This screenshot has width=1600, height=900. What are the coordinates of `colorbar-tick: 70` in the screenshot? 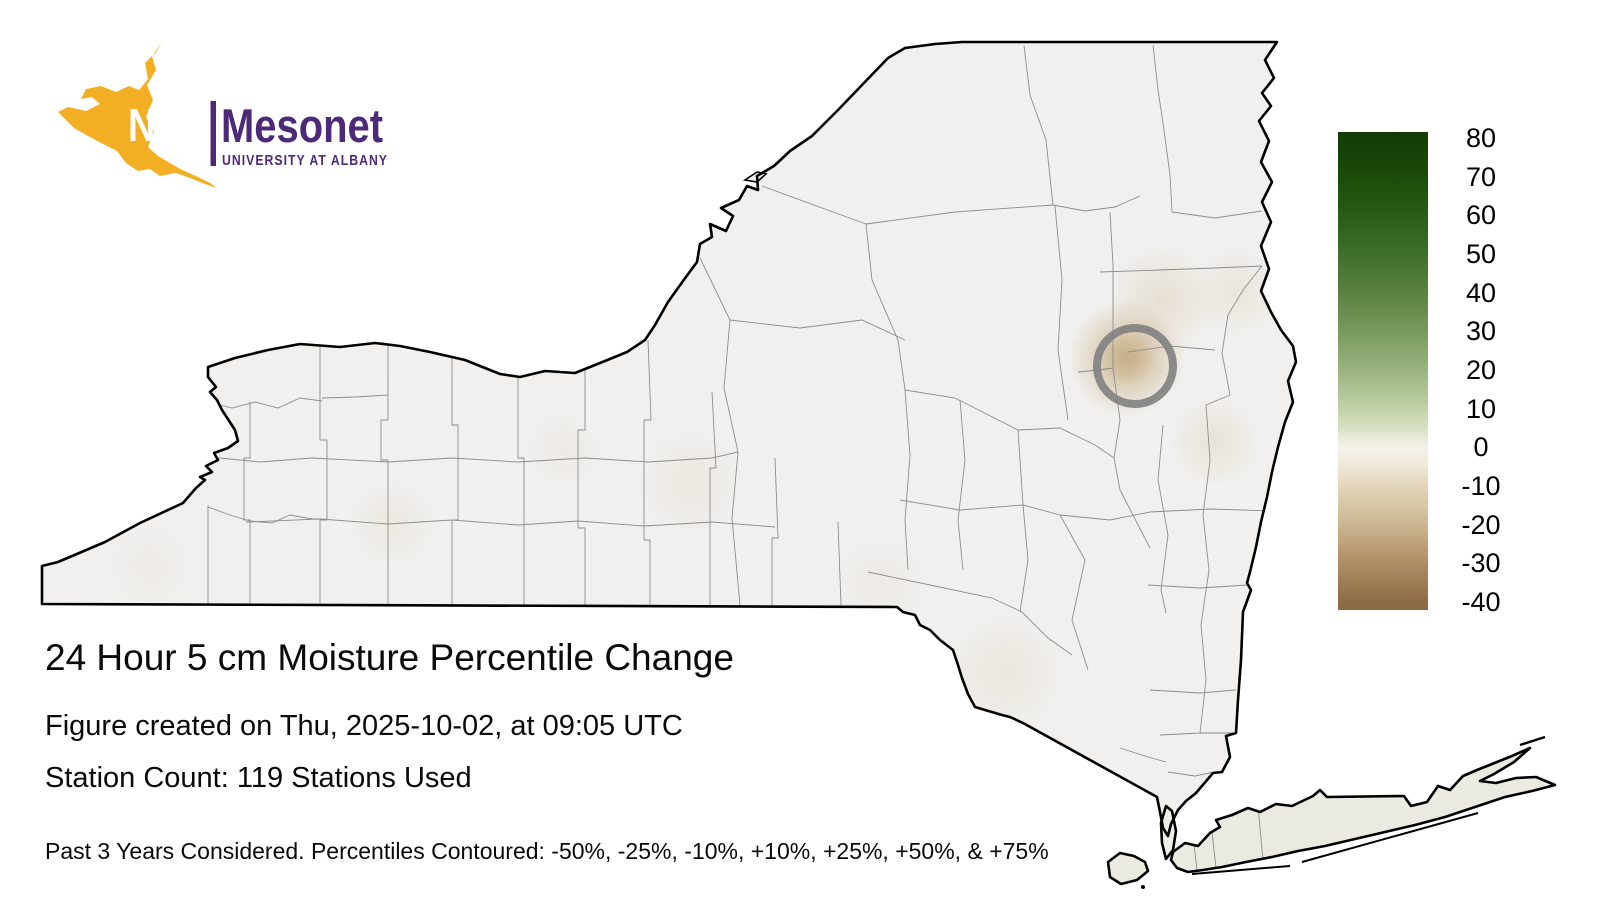 It's located at (1481, 176).